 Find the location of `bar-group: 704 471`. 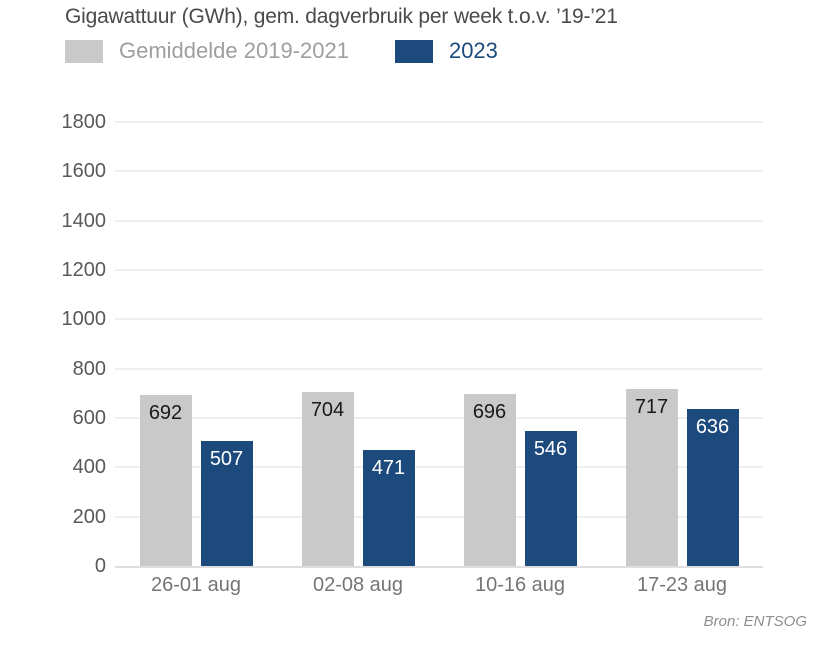

bar-group: 704 471 is located at coordinates (358, 344).